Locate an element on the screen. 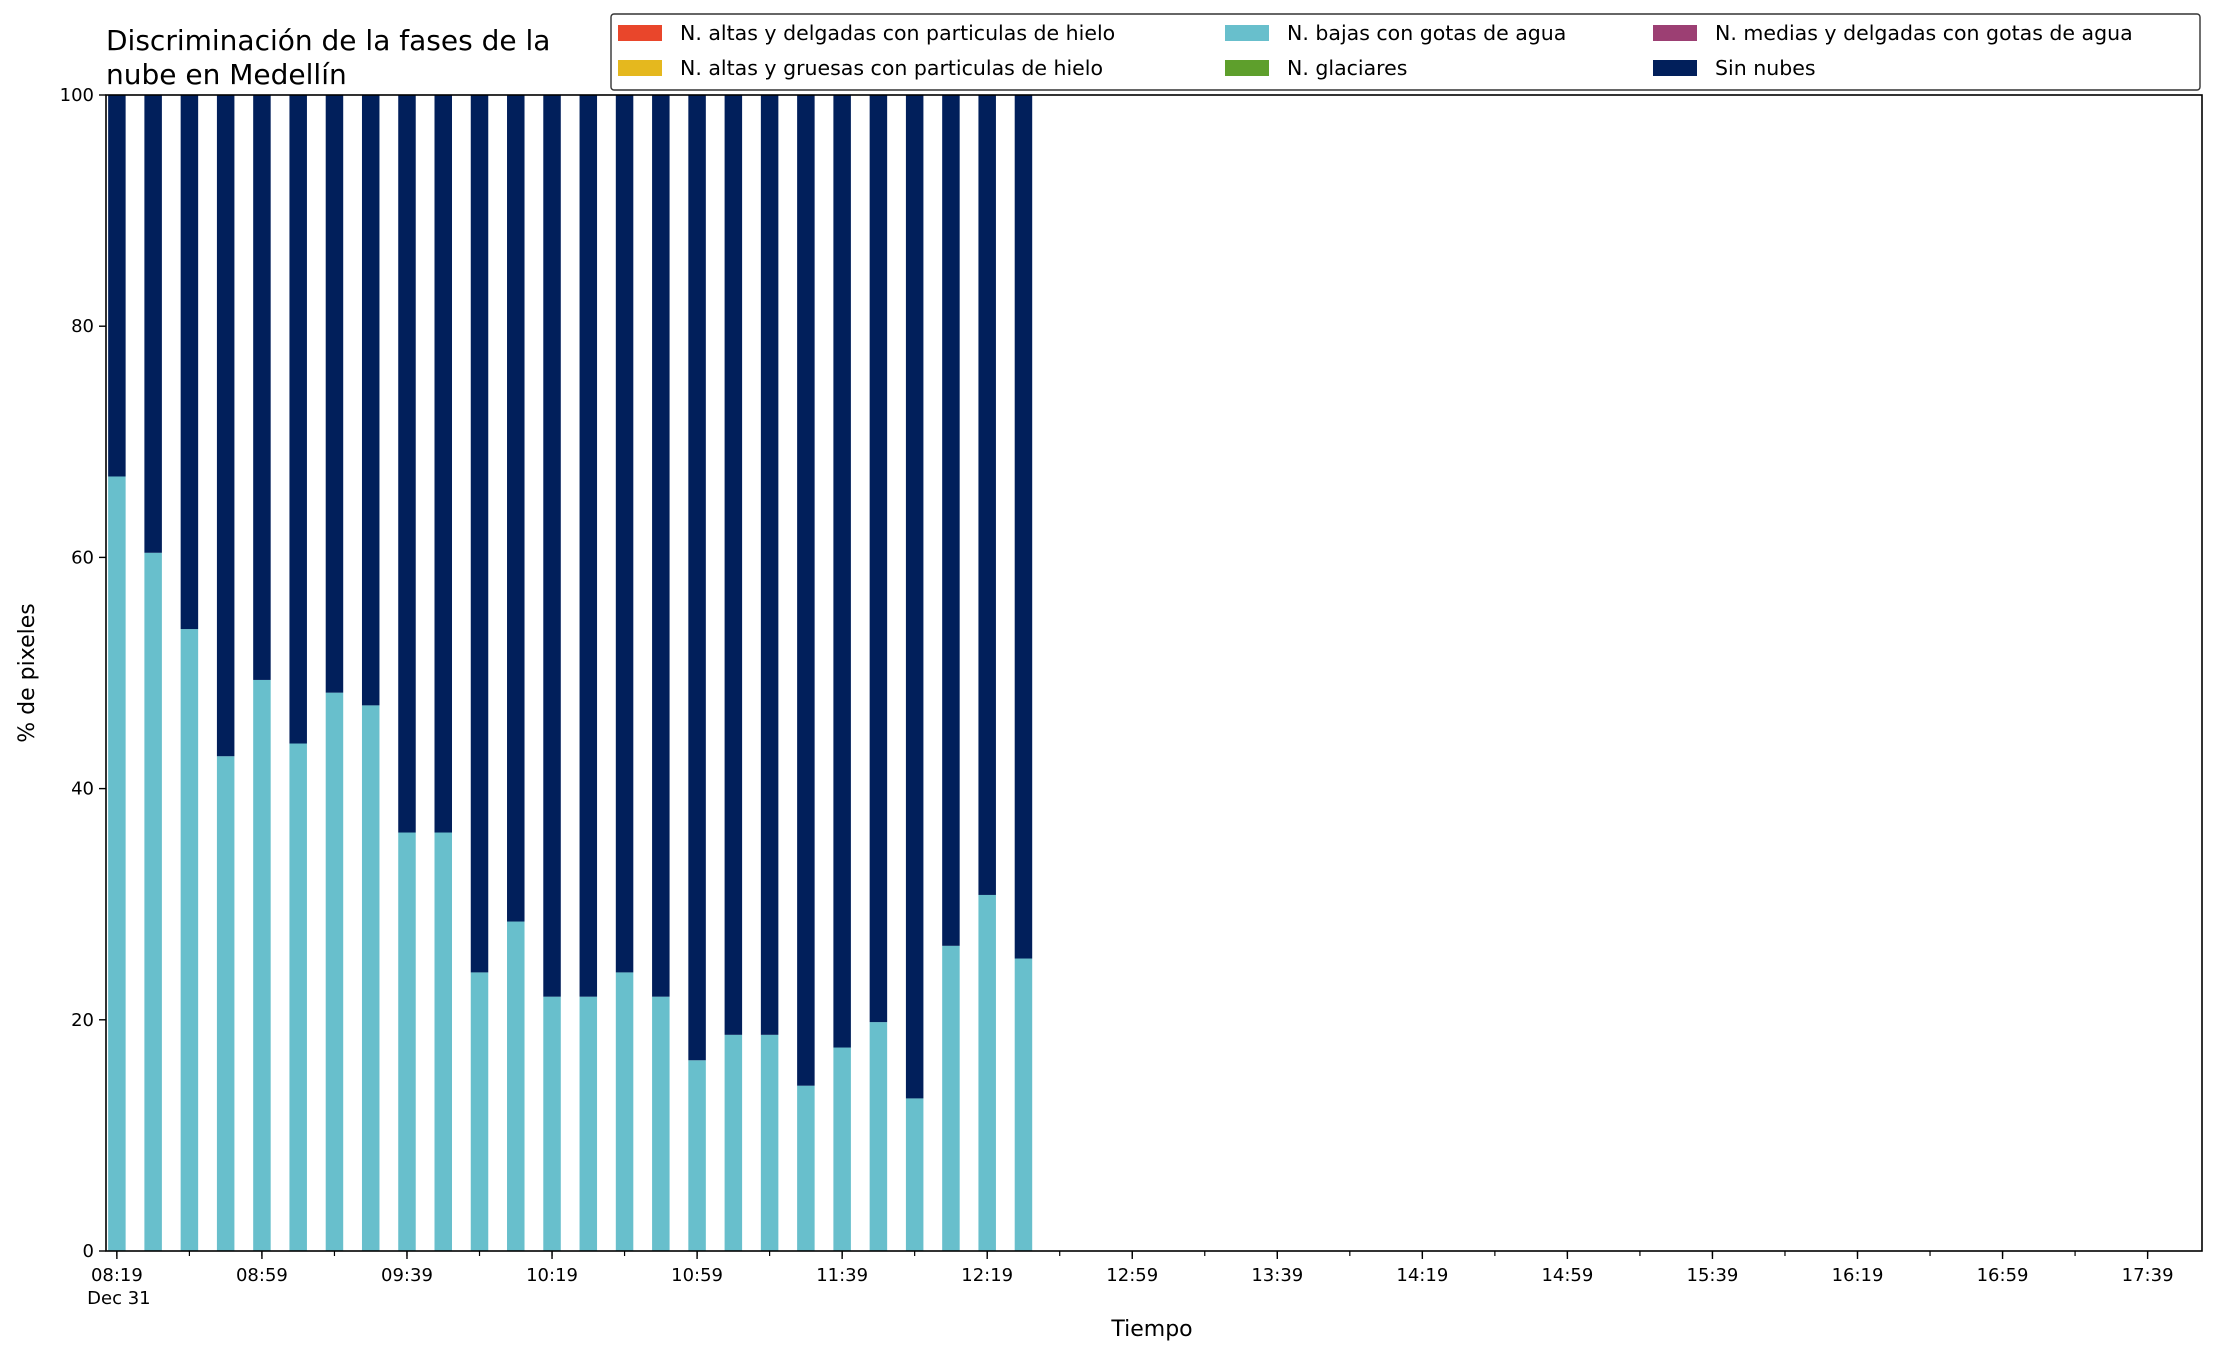 The width and height of the screenshot is (2216, 1355). x-tick-label: 17:39 is located at coordinates (2148, 1275).